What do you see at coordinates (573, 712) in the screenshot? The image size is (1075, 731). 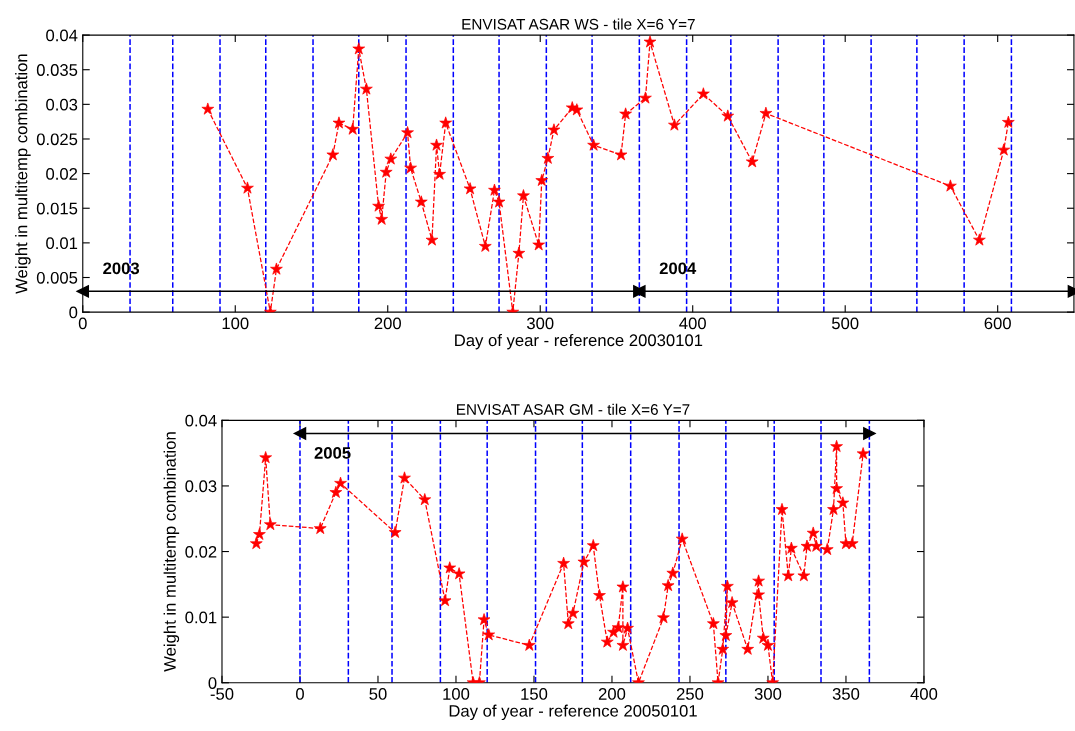 I see `x-axis-title: Day of year - reference 20050101` at bounding box center [573, 712].